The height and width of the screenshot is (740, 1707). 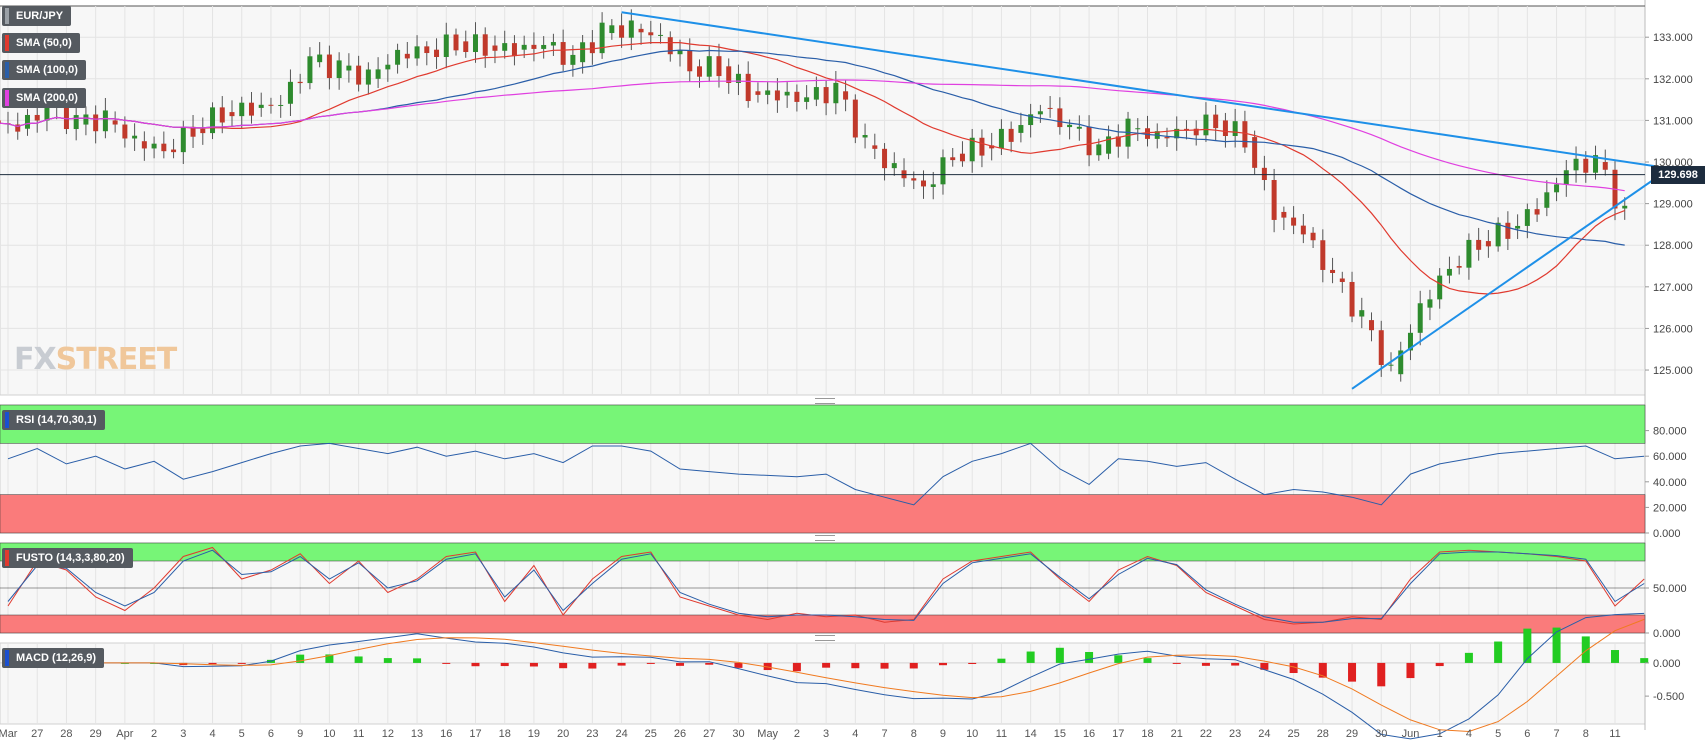 What do you see at coordinates (1670, 483) in the screenshot?
I see `y-tick-label: 40.000` at bounding box center [1670, 483].